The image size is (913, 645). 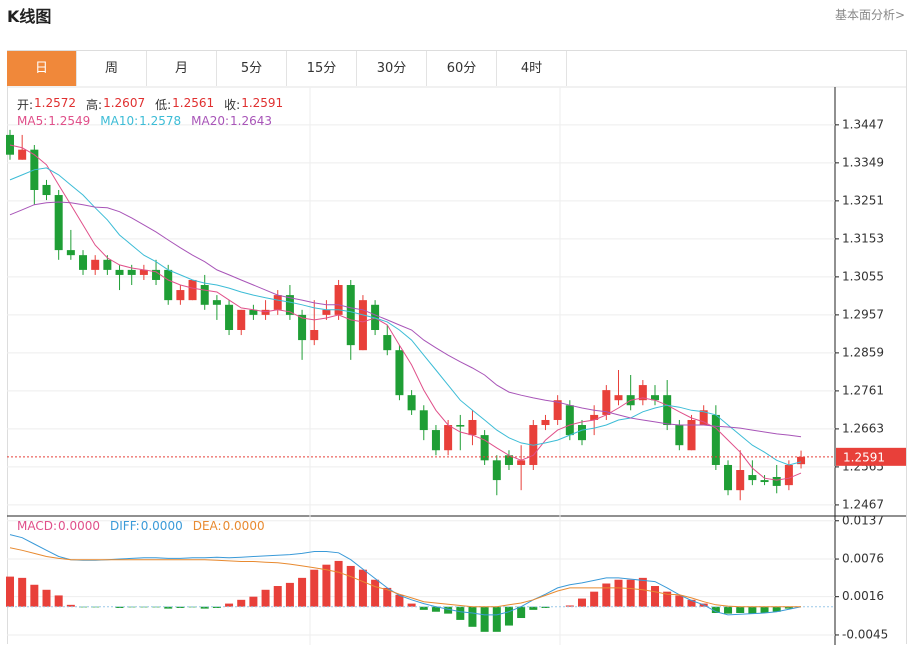 What do you see at coordinates (863, 390) in the screenshot?
I see `y-tick-label: 1.2761` at bounding box center [863, 390].